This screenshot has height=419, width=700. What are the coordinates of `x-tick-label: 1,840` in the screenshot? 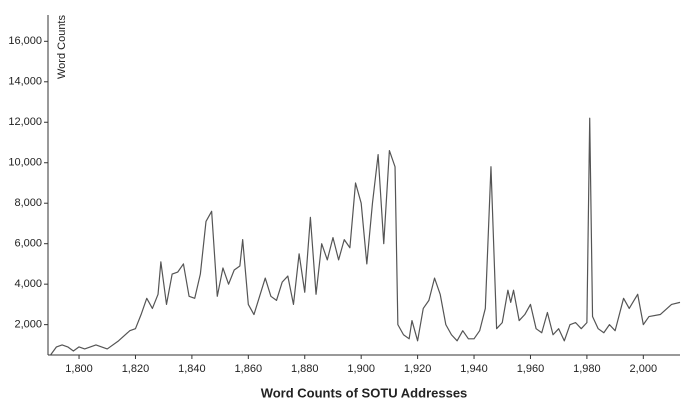 It's located at (192, 369).